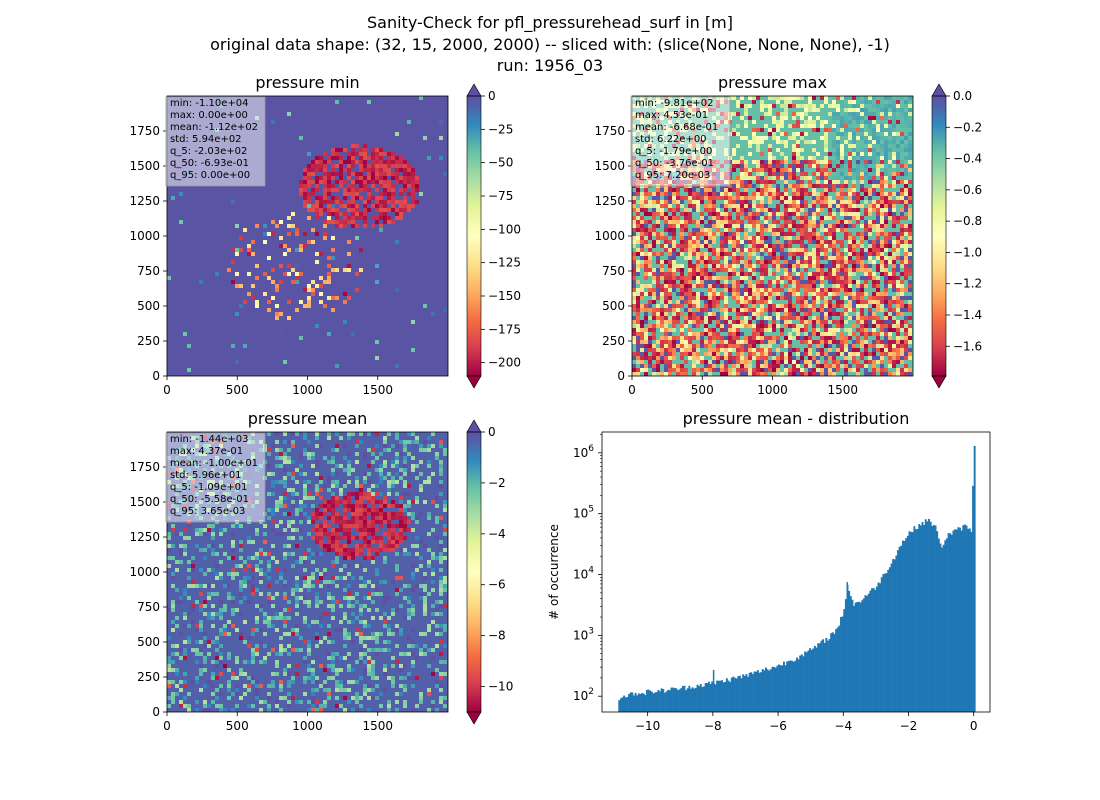 This screenshot has height=800, width=1100. What do you see at coordinates (967, 190) in the screenshot?
I see `colorbar-tick-label: −0.6` at bounding box center [967, 190].